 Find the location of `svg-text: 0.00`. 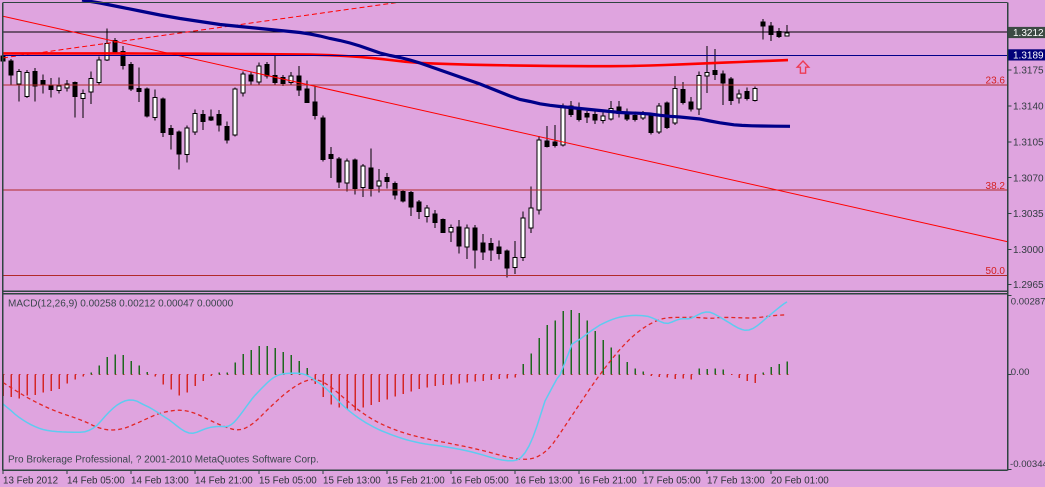

svg-text: 0.00 is located at coordinates (1020, 372).